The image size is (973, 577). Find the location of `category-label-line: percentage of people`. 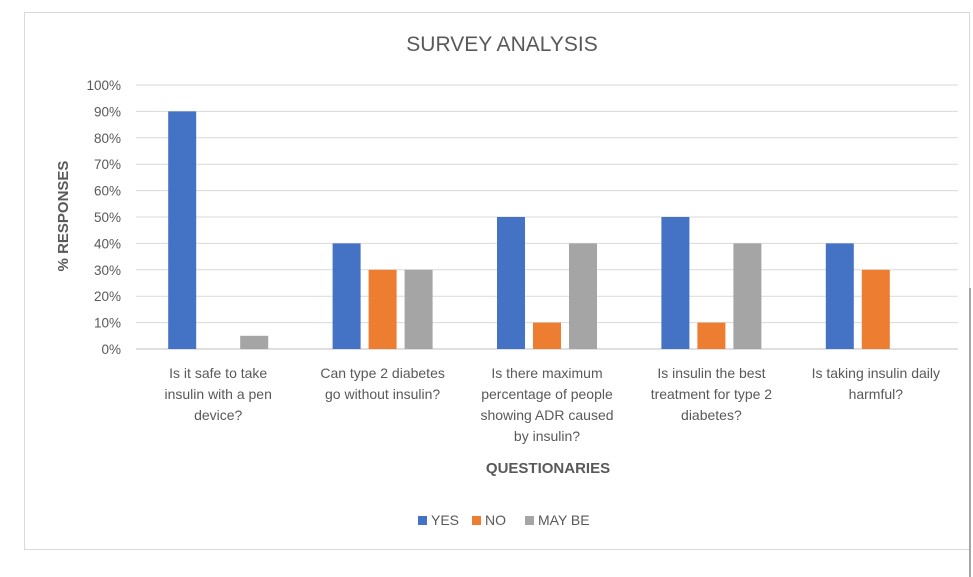

category-label-line: percentage of people is located at coordinates (547, 394).